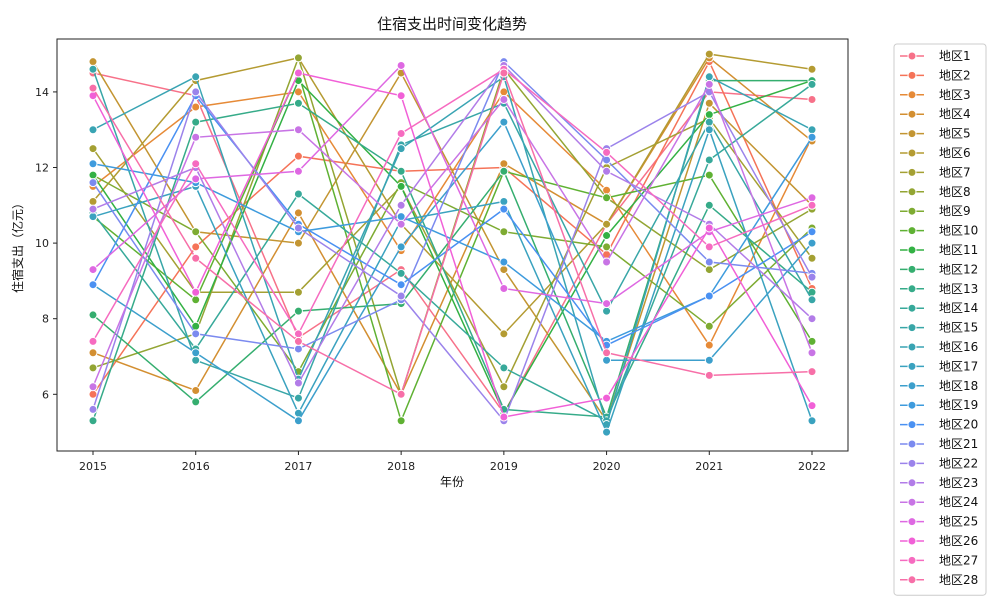  I want to click on legend-label: 地区16, so click(958, 347).